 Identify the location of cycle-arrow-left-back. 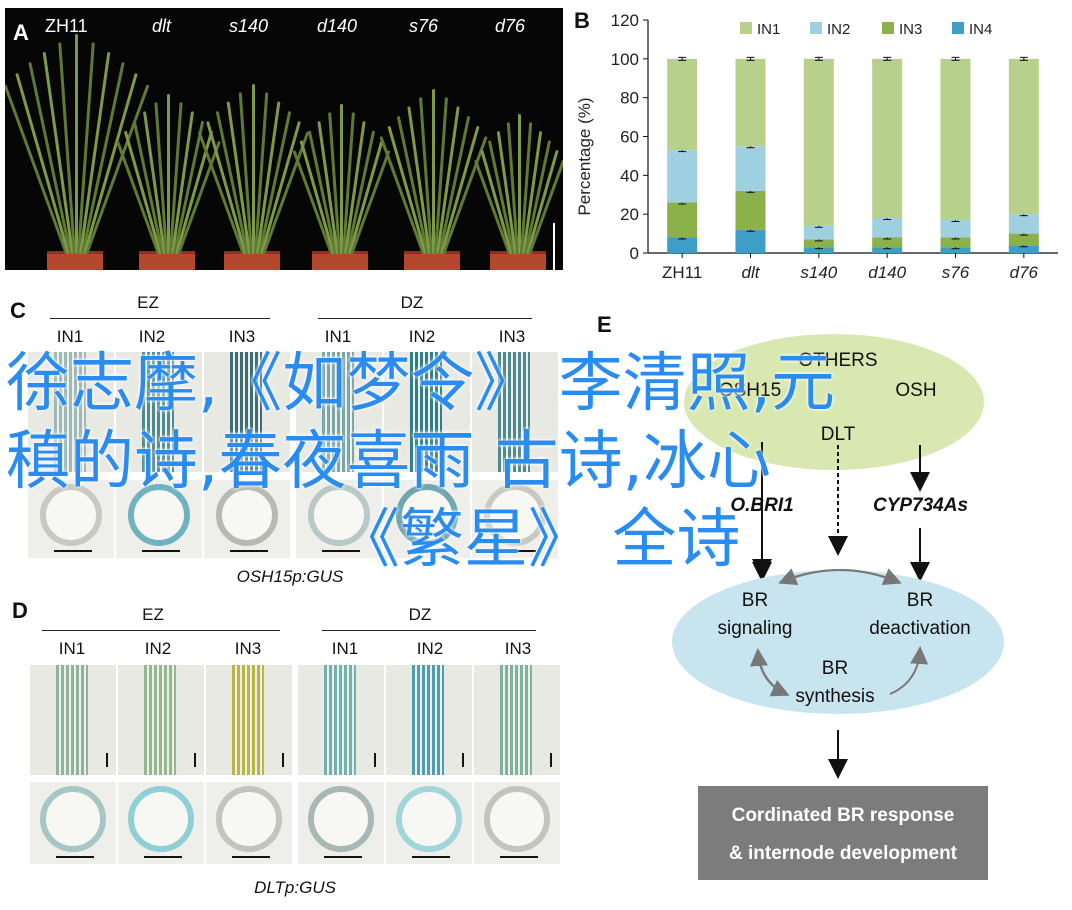
(768, 671).